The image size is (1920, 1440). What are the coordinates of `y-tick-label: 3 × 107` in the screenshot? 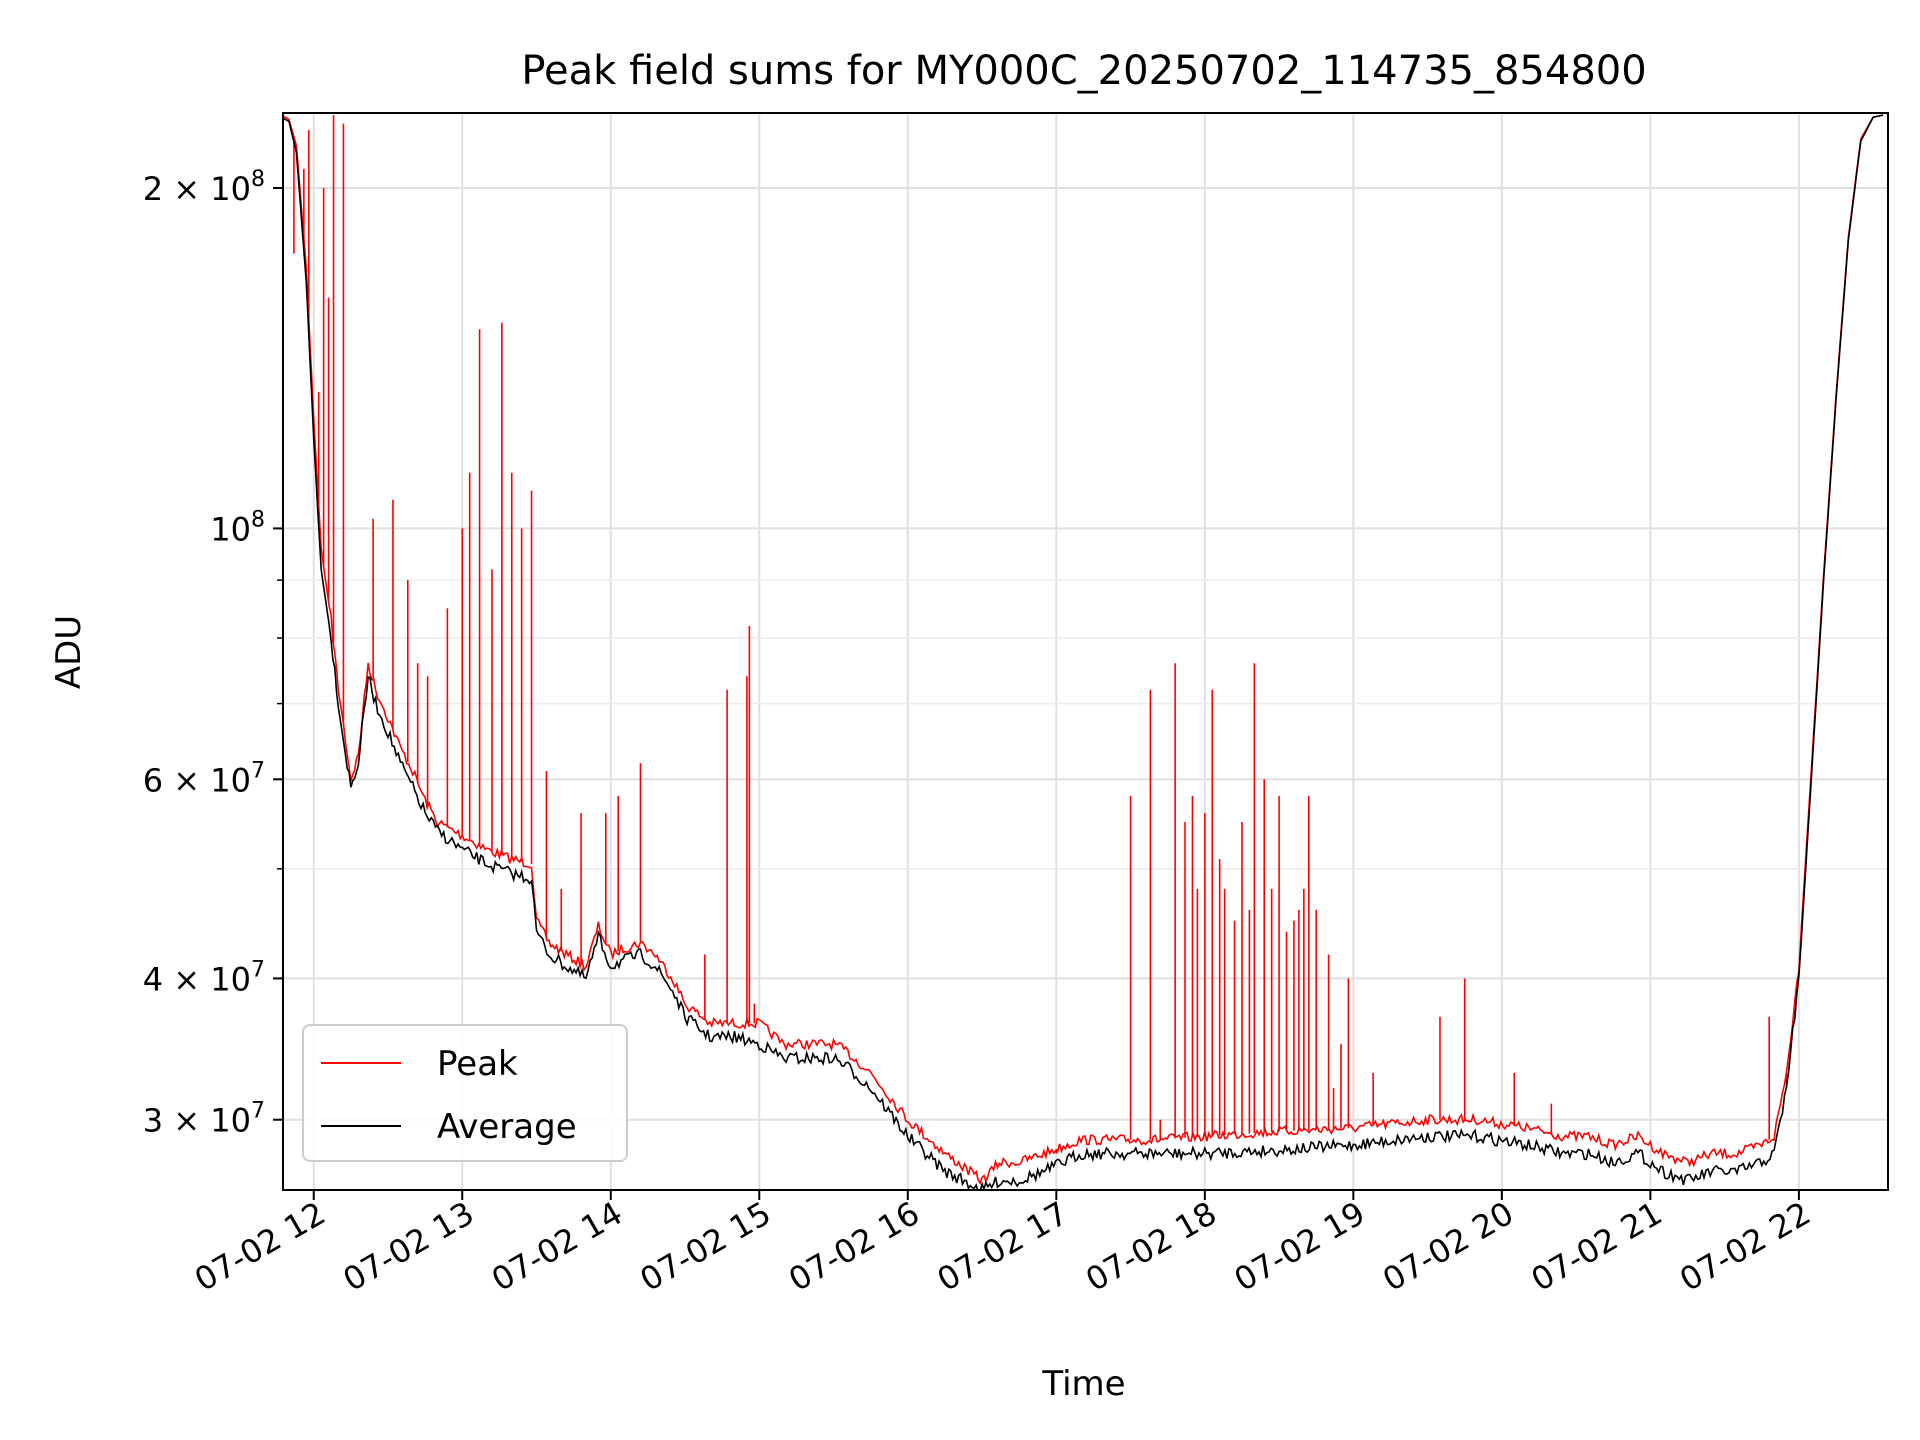 It's located at (204, 1119).